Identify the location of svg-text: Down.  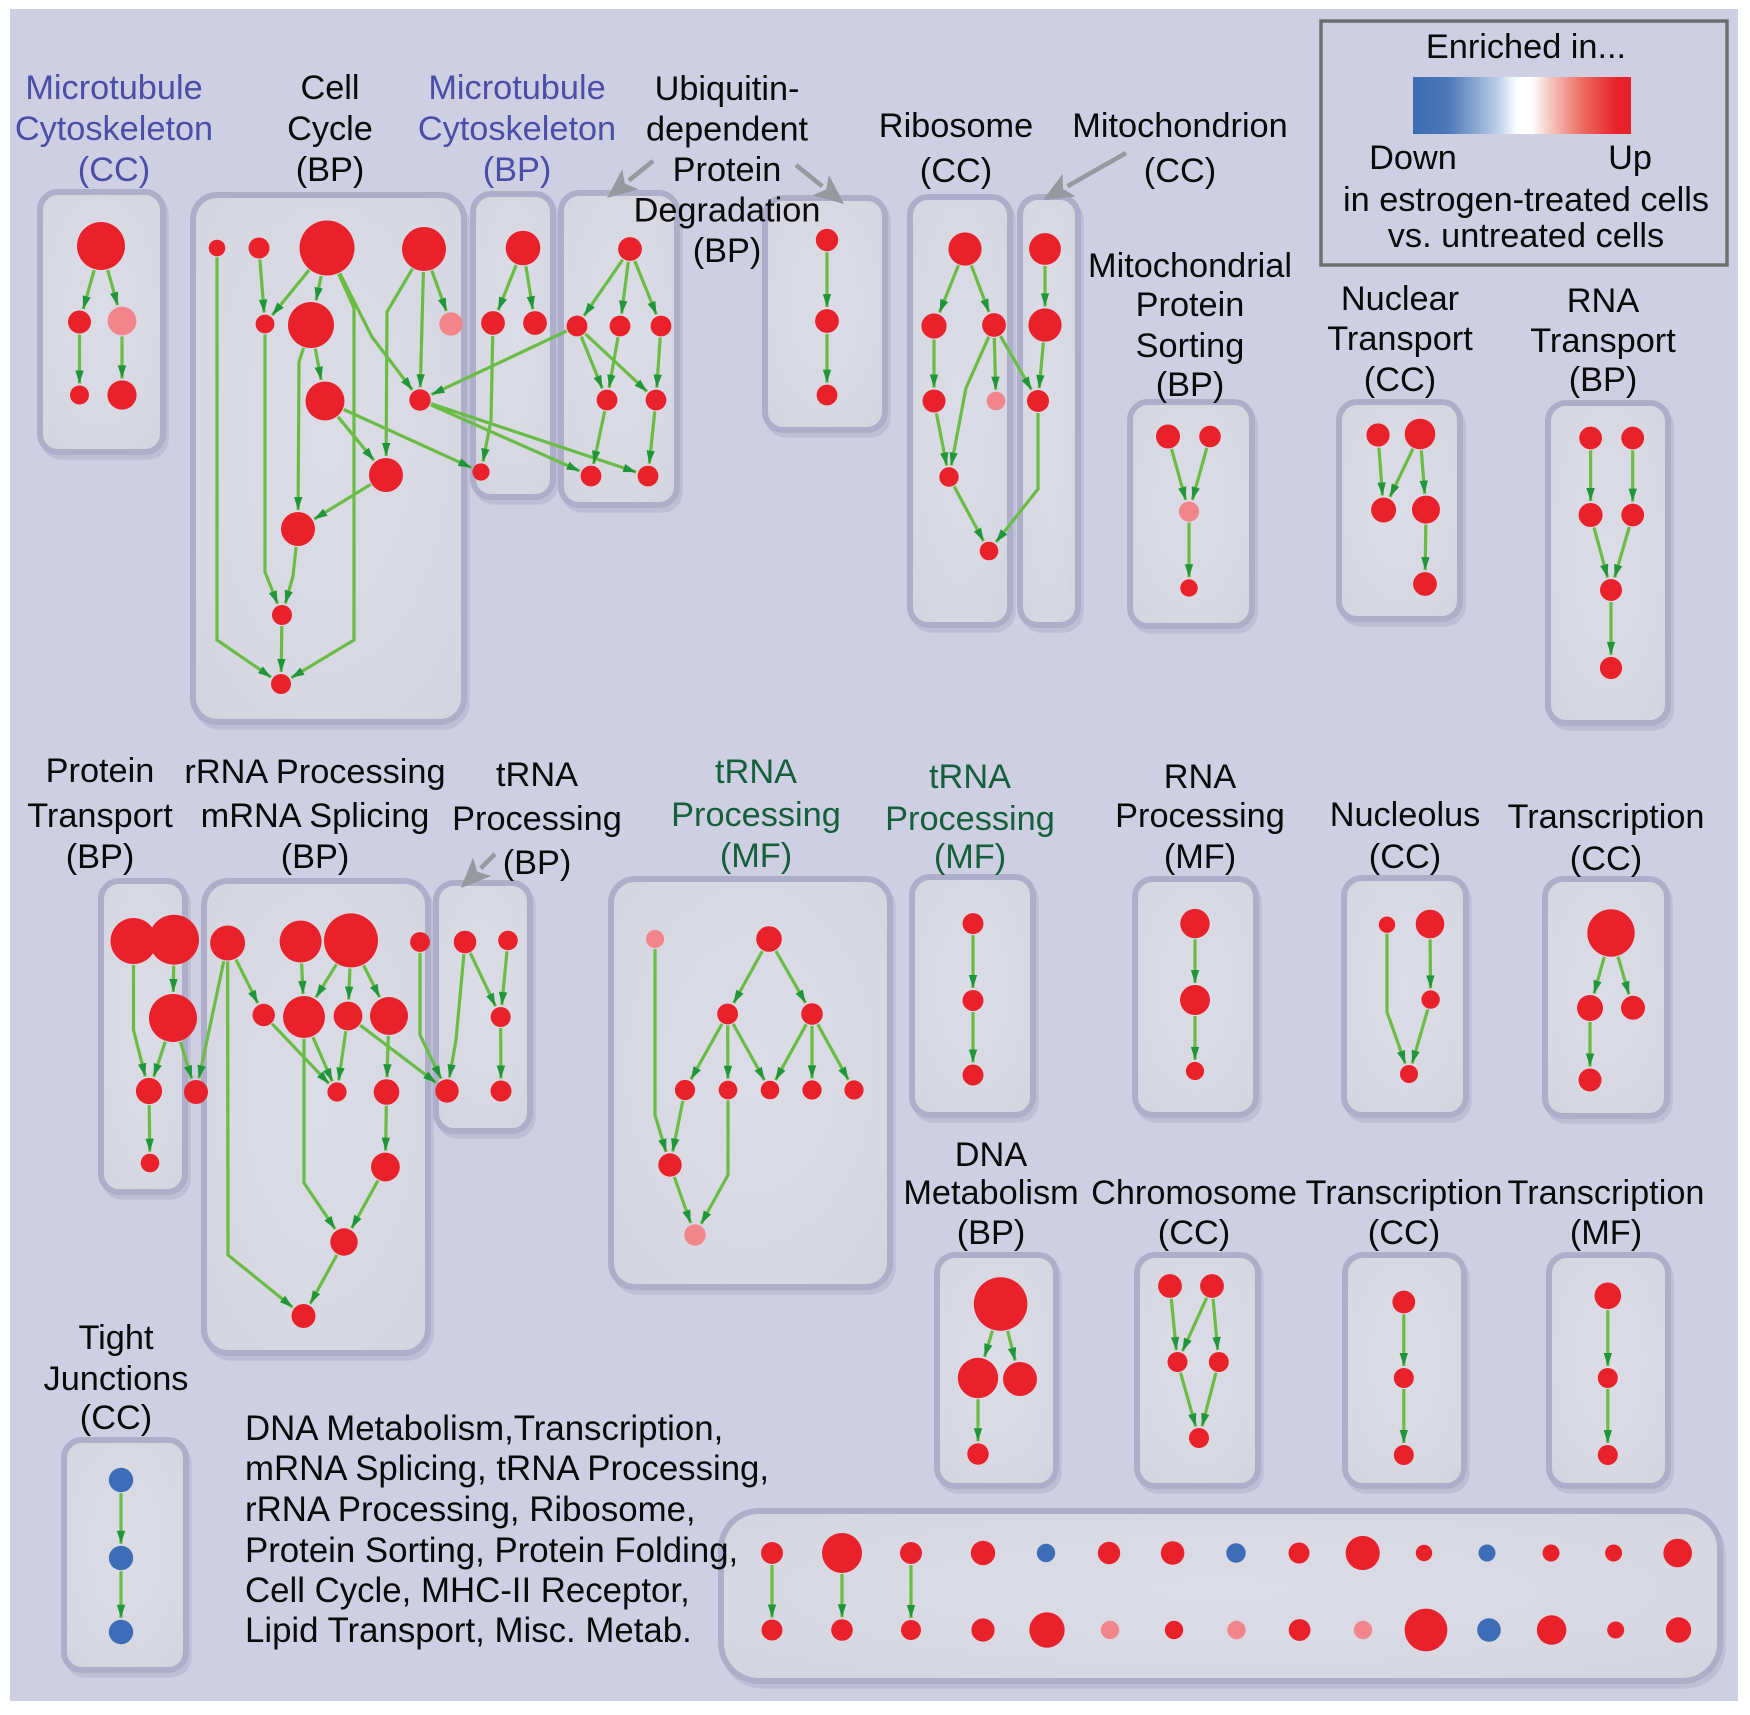
(1413, 158).